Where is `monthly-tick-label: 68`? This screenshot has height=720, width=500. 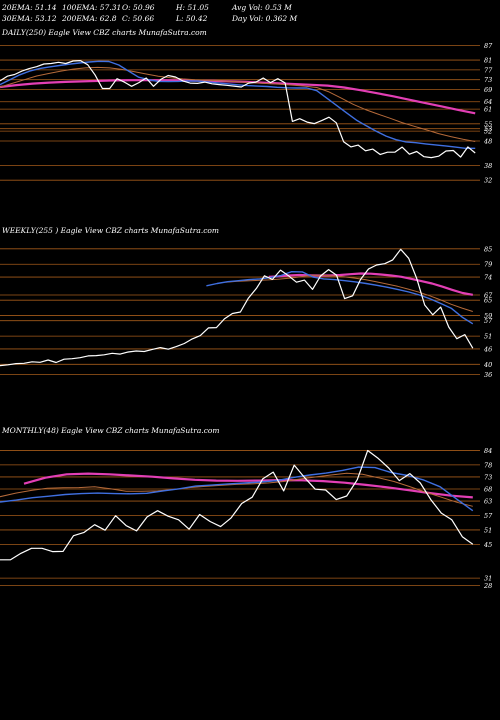
monthly-tick-label: 68 is located at coordinates (488, 490).